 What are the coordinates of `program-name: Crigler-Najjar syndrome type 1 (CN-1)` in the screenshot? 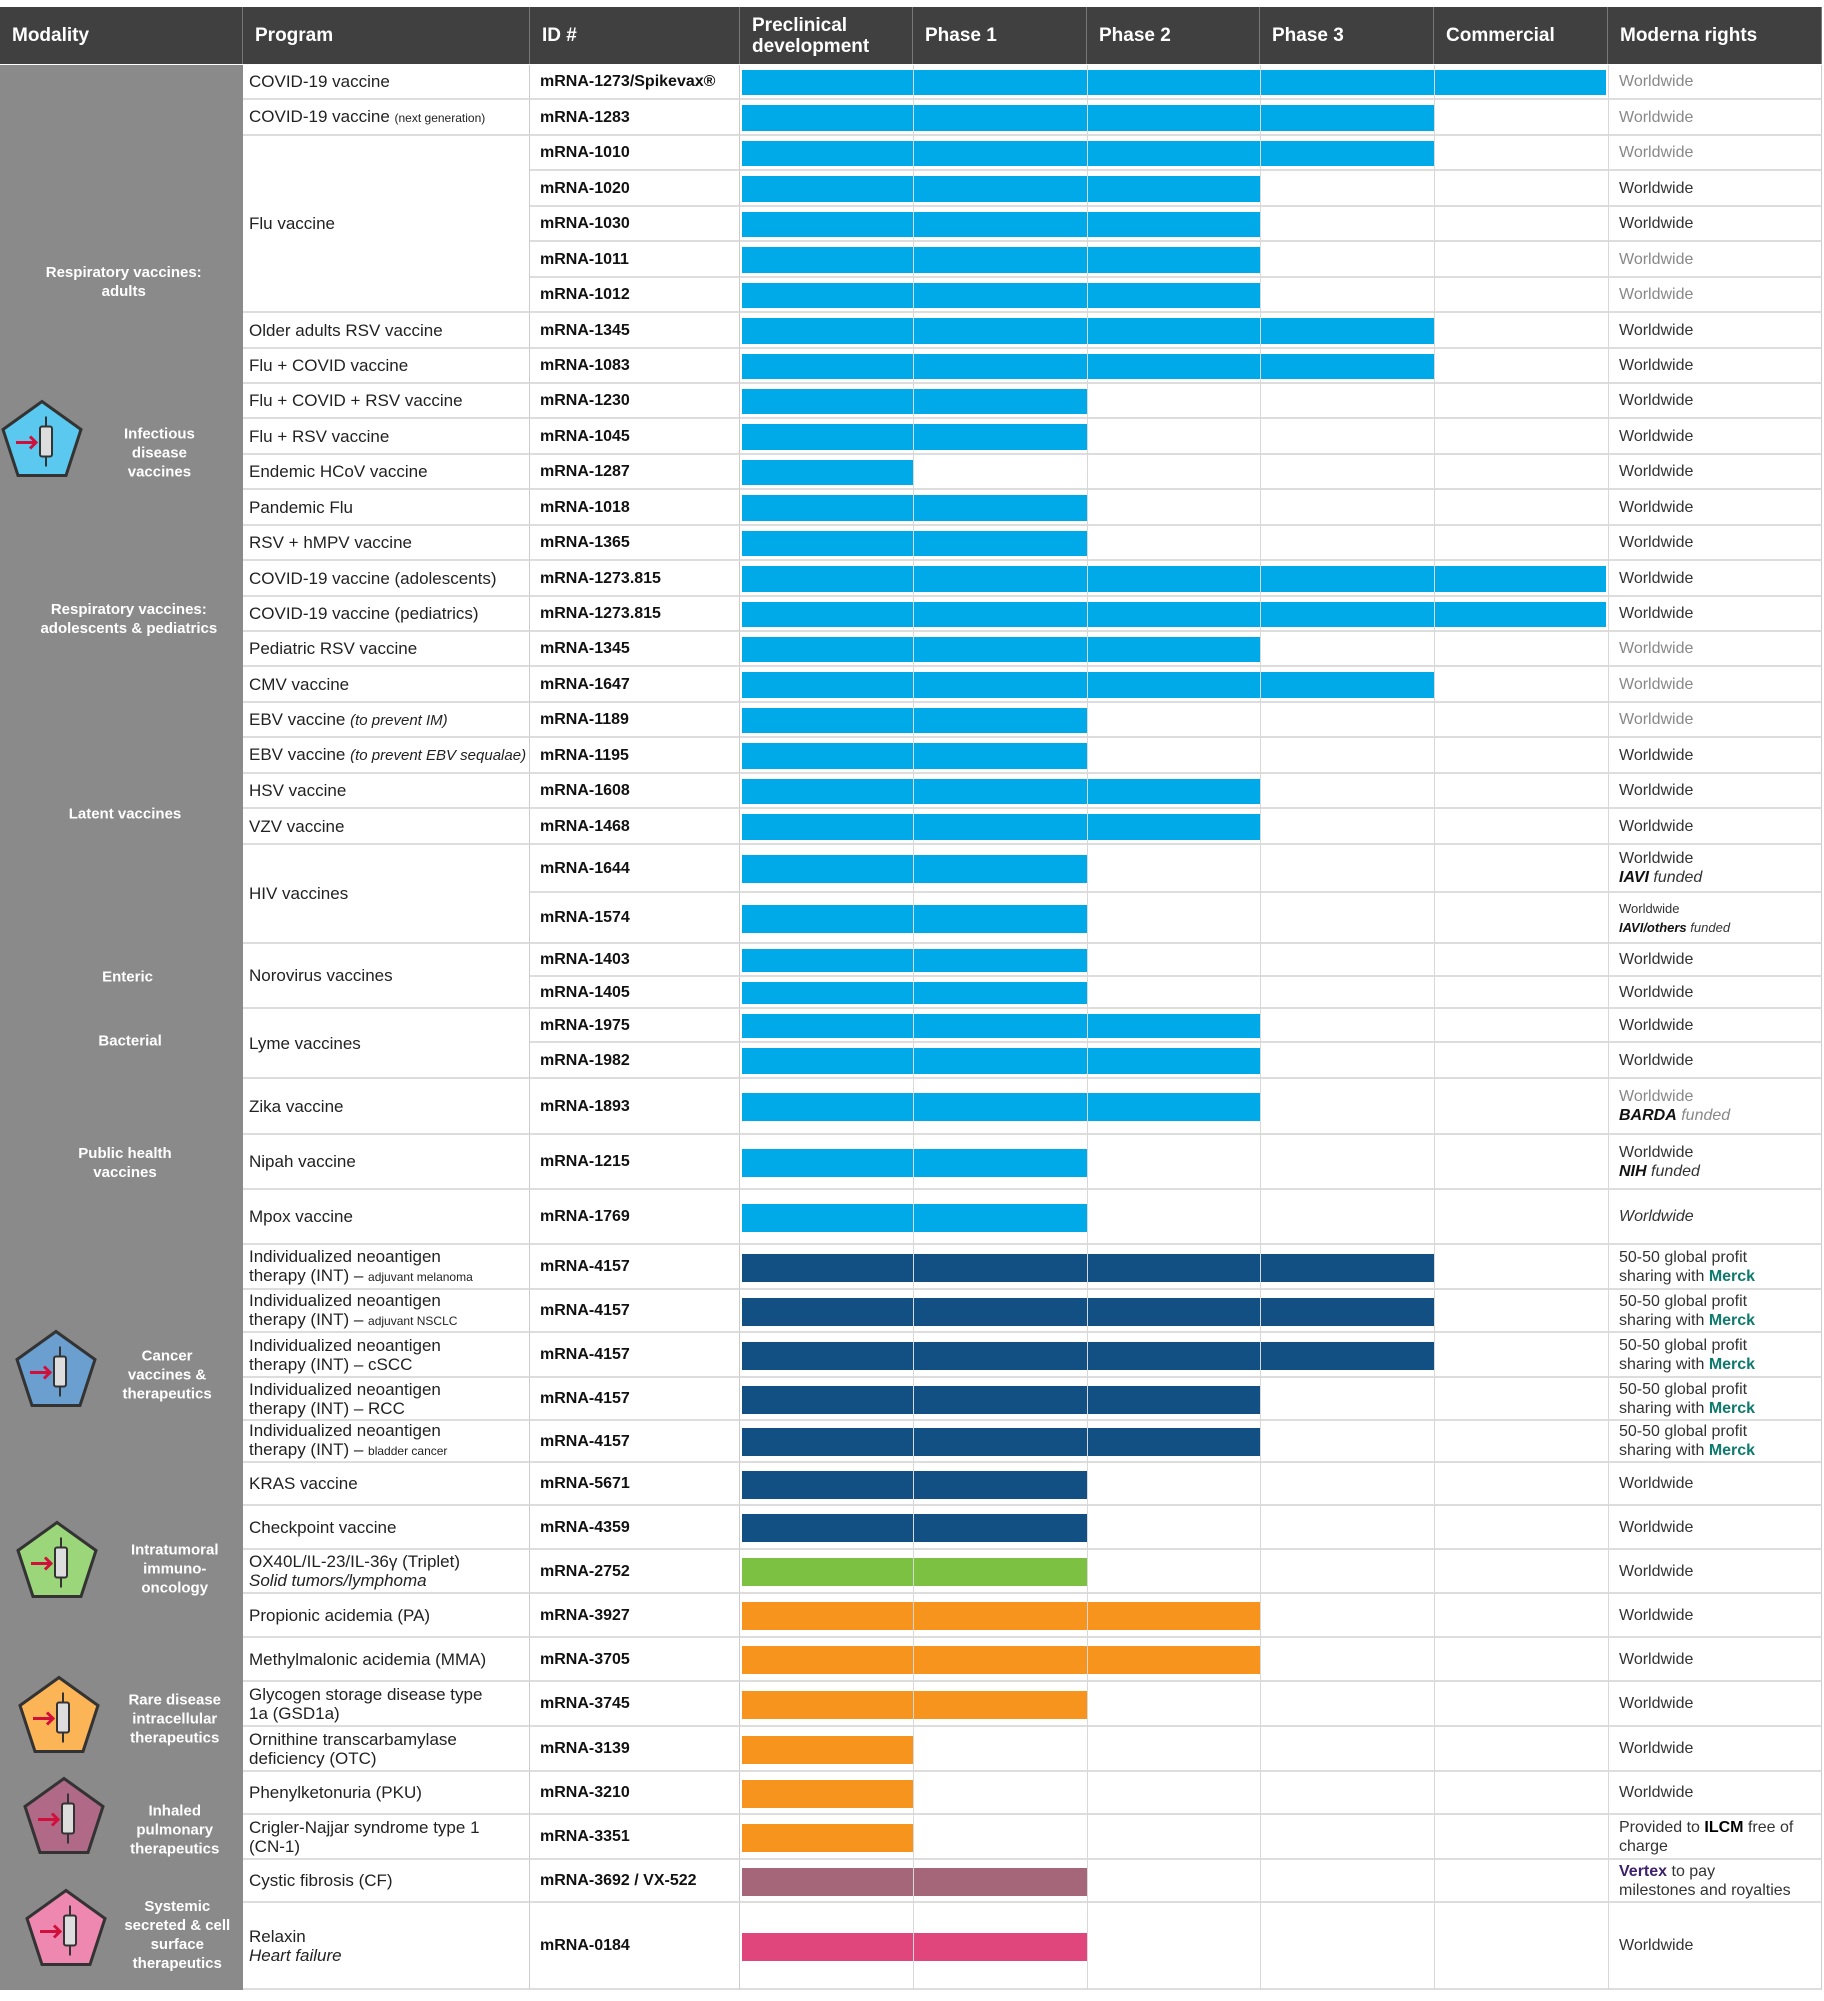 It's located at (364, 1837).